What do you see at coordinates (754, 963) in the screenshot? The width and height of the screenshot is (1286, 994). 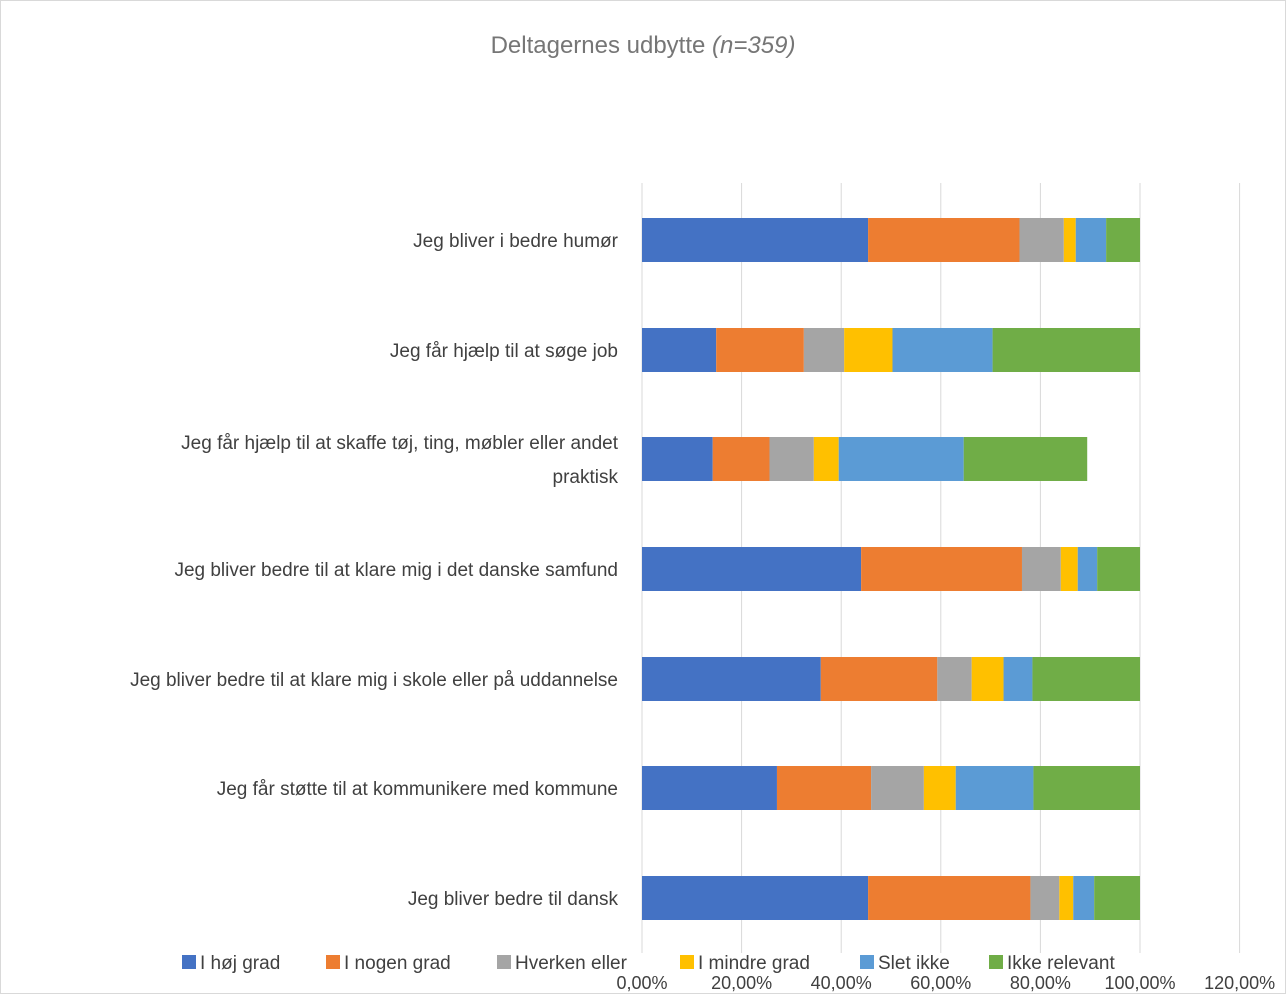 I see `legend-label: I mindre grad` at bounding box center [754, 963].